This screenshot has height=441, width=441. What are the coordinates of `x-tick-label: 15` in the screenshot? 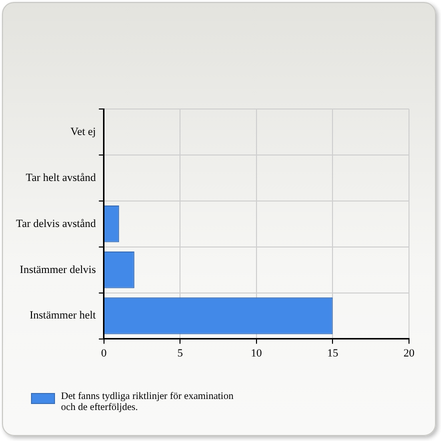 It's located at (333, 353).